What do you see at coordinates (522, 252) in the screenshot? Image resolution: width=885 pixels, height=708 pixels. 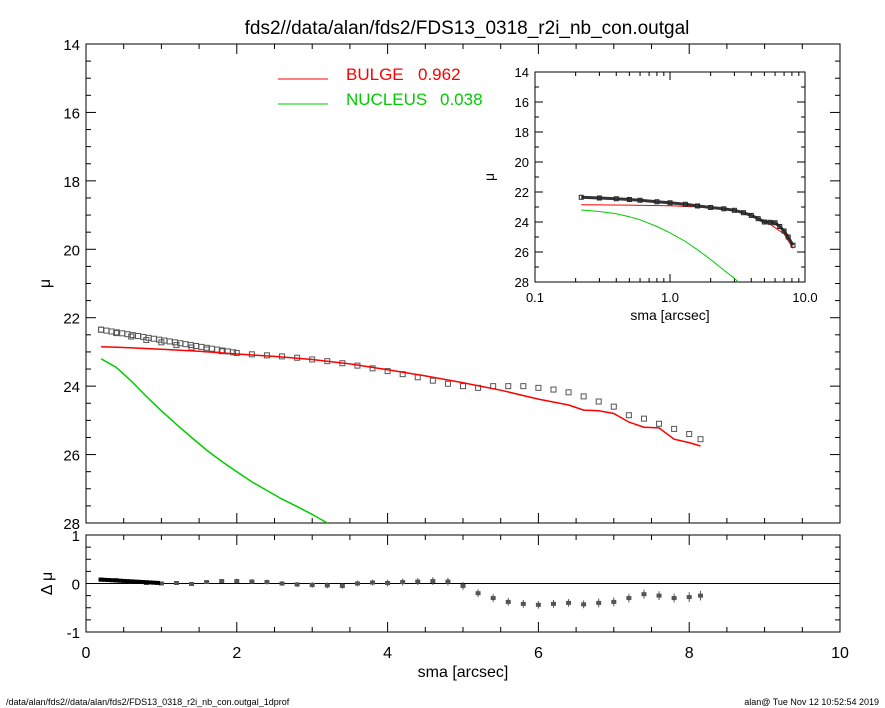 I see `inset-y-tick-label: 26` at bounding box center [522, 252].